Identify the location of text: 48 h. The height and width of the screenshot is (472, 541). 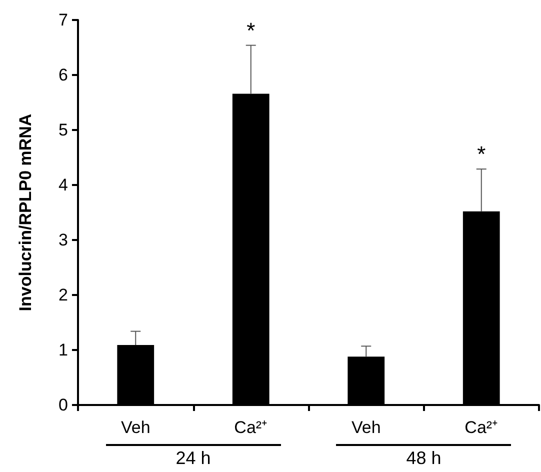
(423, 458).